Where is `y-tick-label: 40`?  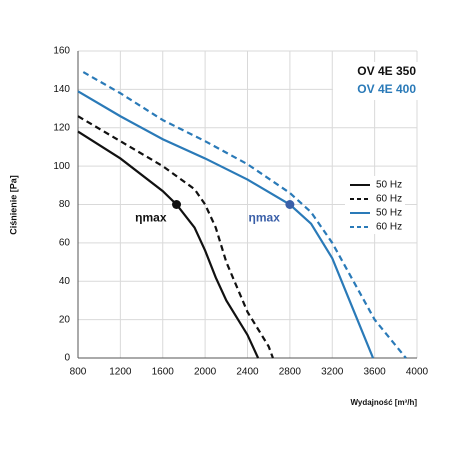
y-tick-label: 40 is located at coordinates (65, 281).